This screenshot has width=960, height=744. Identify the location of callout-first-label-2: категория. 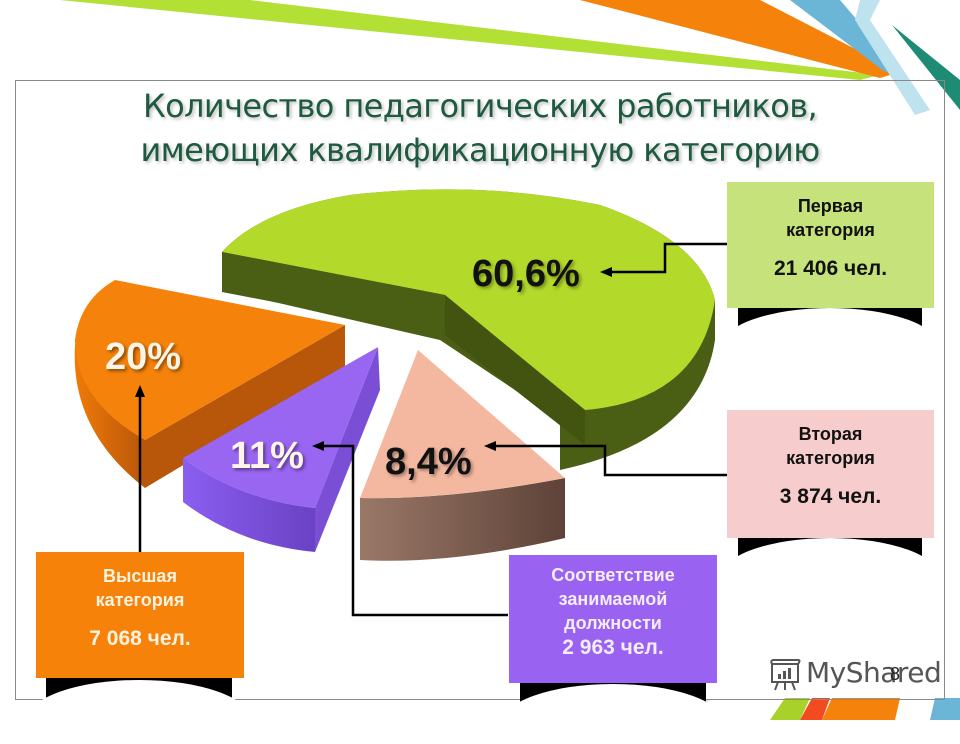
(830, 230).